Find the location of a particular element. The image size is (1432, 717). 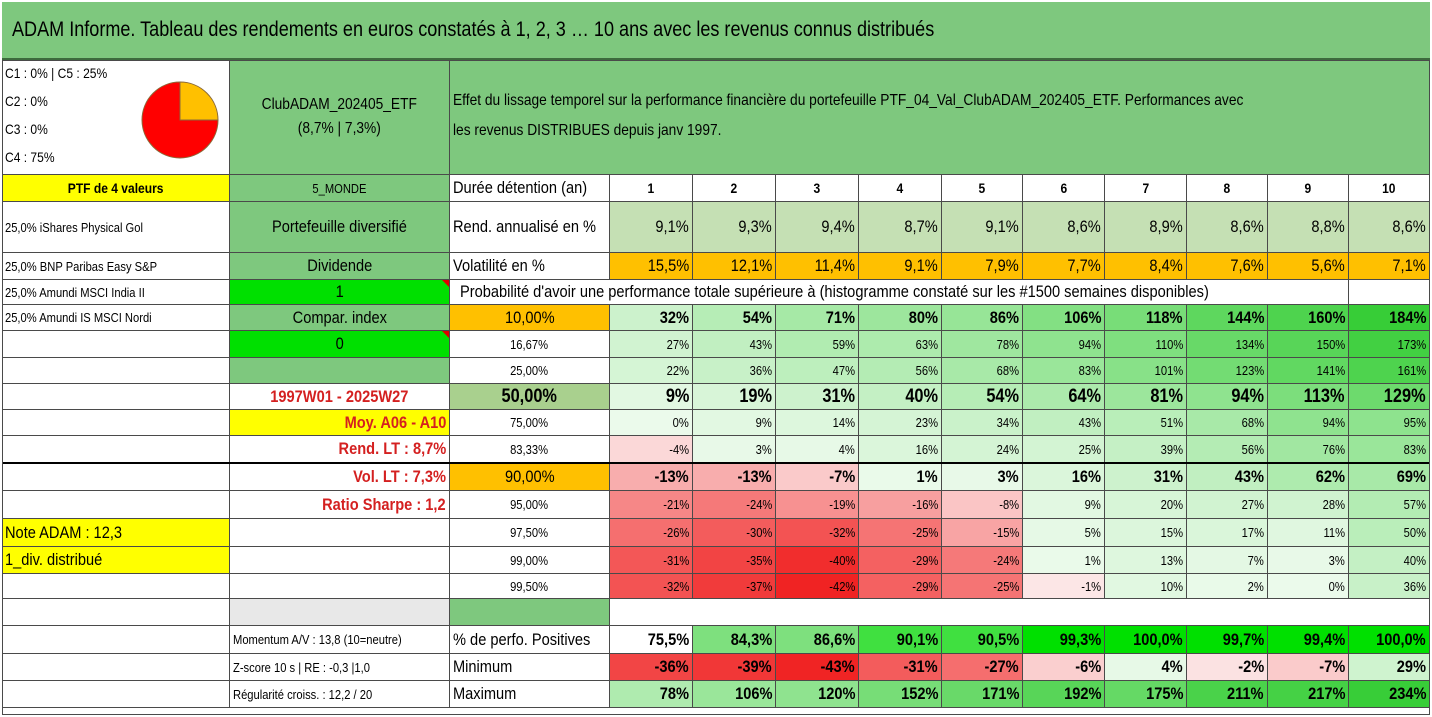

positive-perf-value-text: 99,4% is located at coordinates (1324, 639).